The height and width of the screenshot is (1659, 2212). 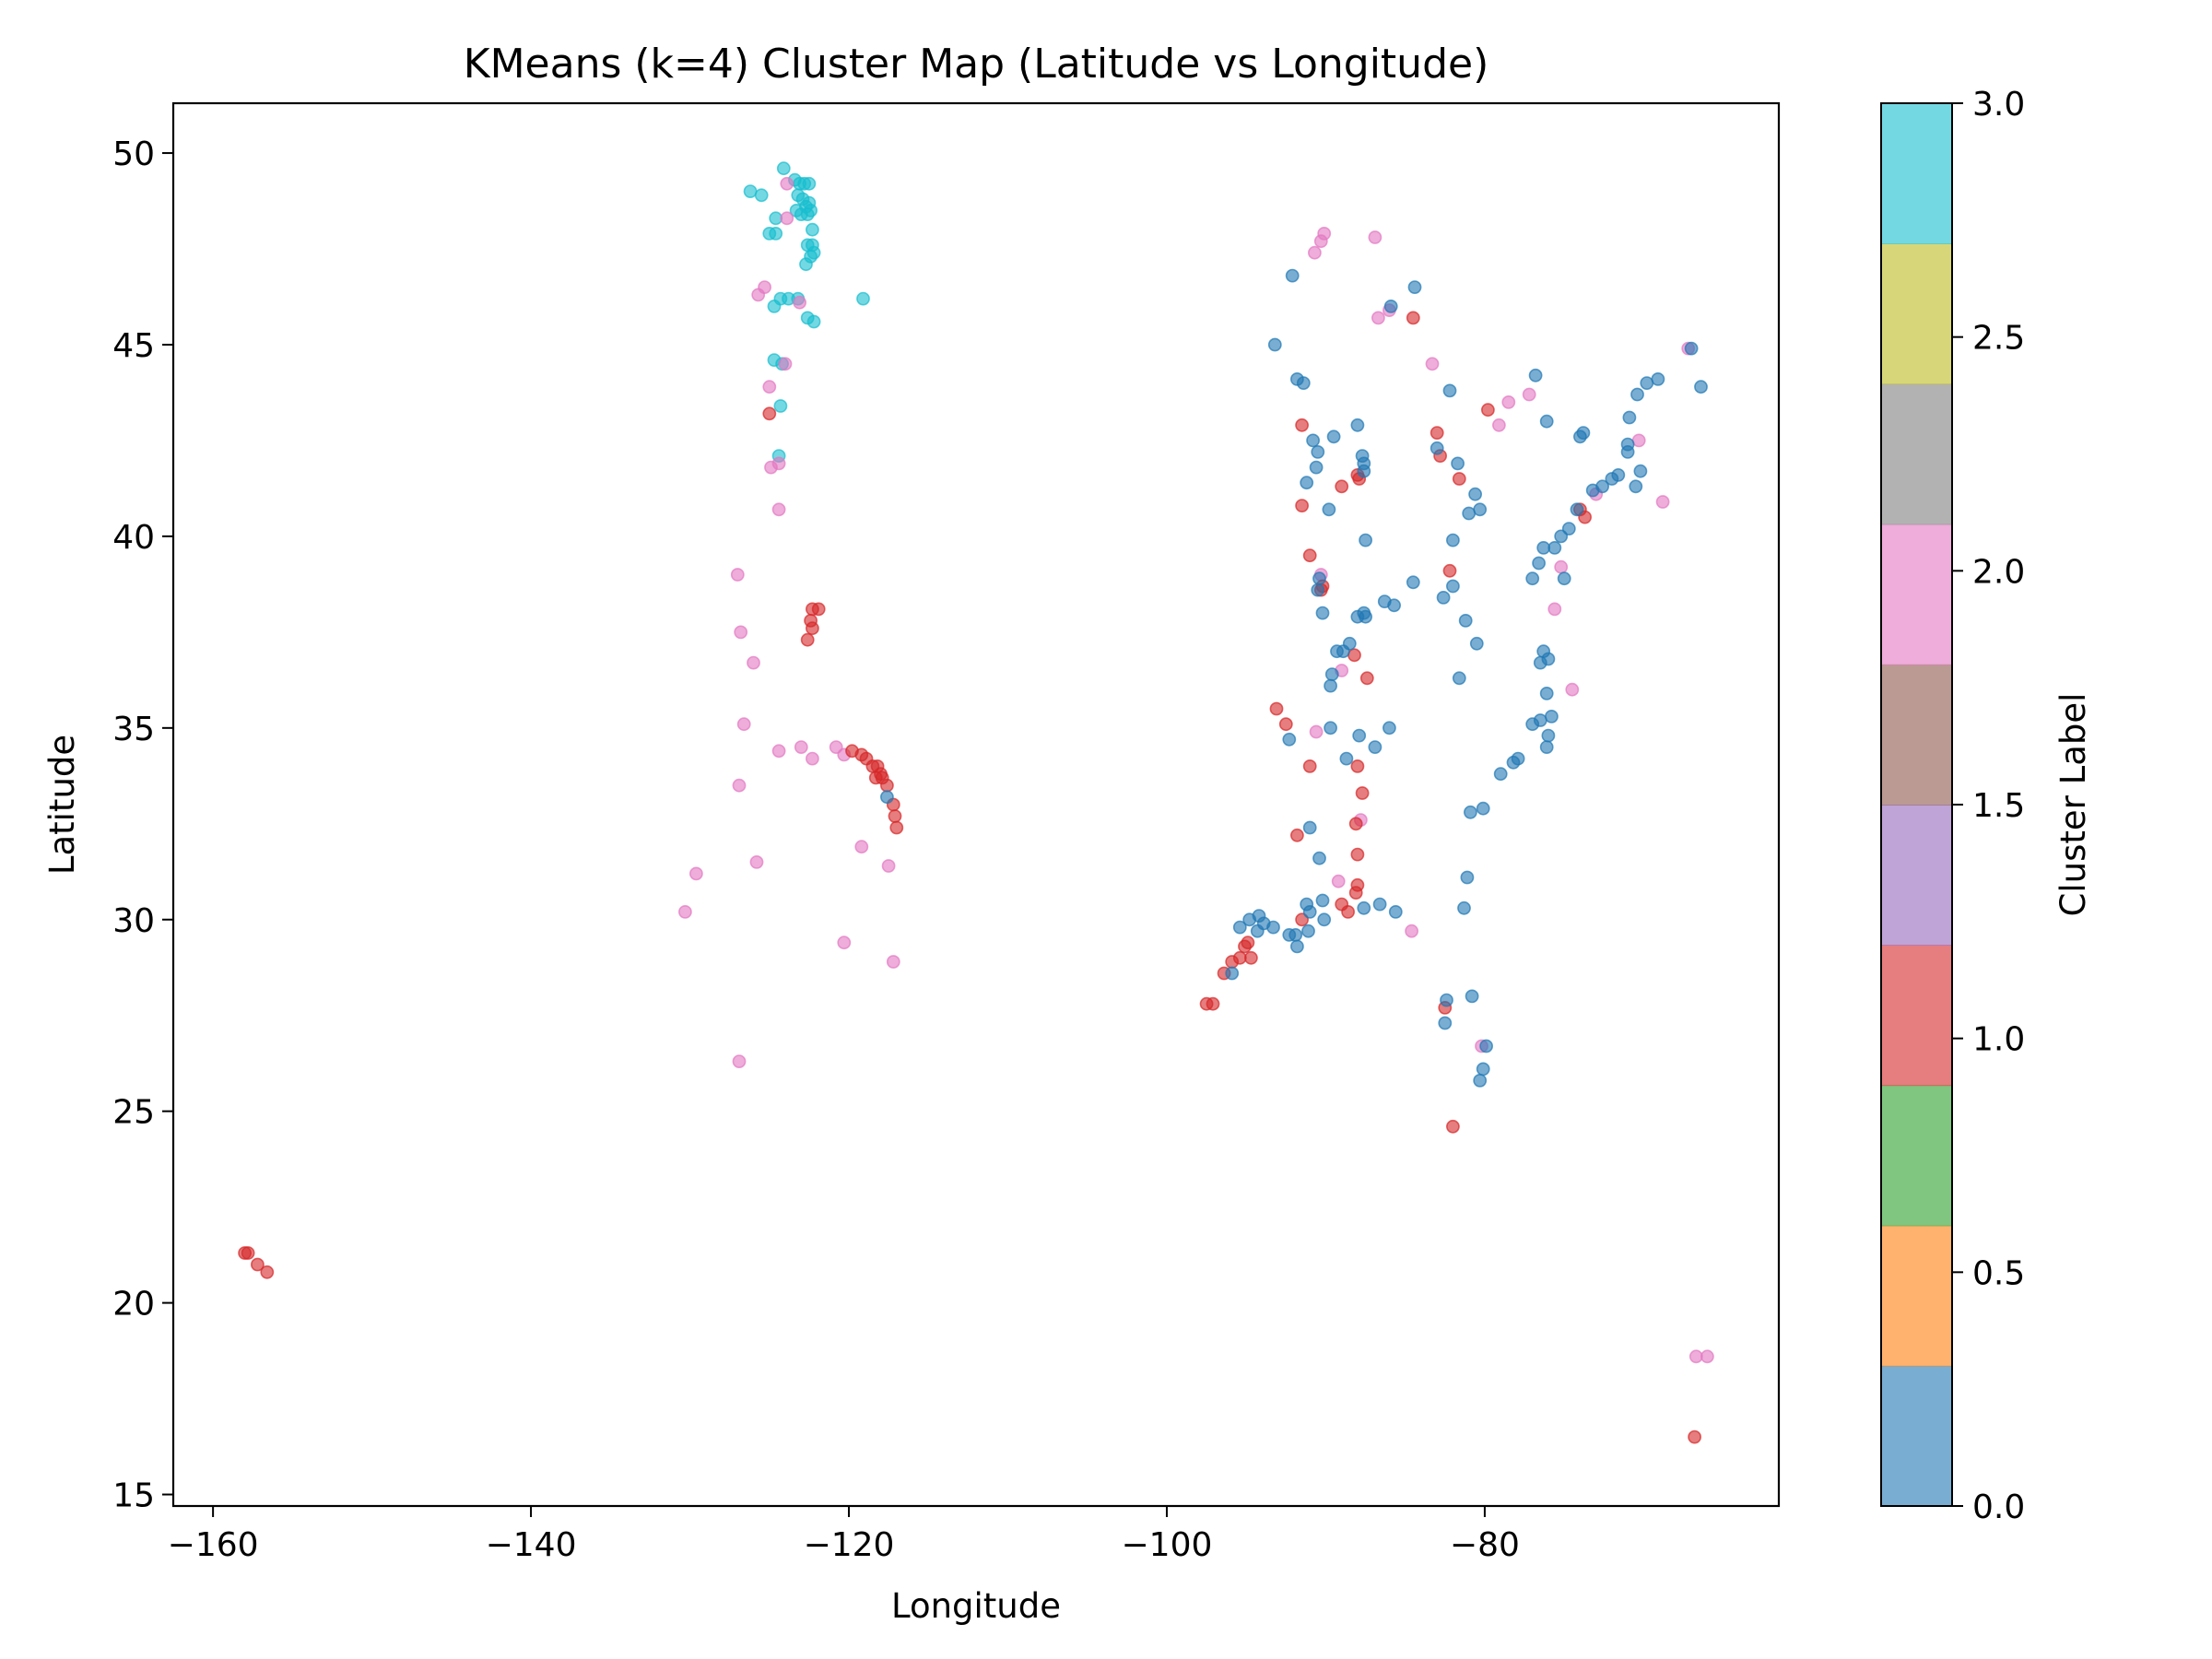 I want to click on colorbar-tick-label: 2.0, so click(x=1998, y=572).